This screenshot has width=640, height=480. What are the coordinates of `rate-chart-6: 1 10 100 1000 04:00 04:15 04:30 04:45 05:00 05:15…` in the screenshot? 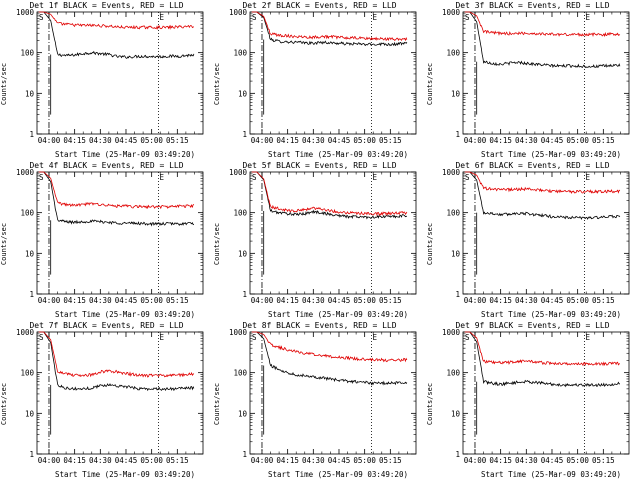 It's located at (536, 236).